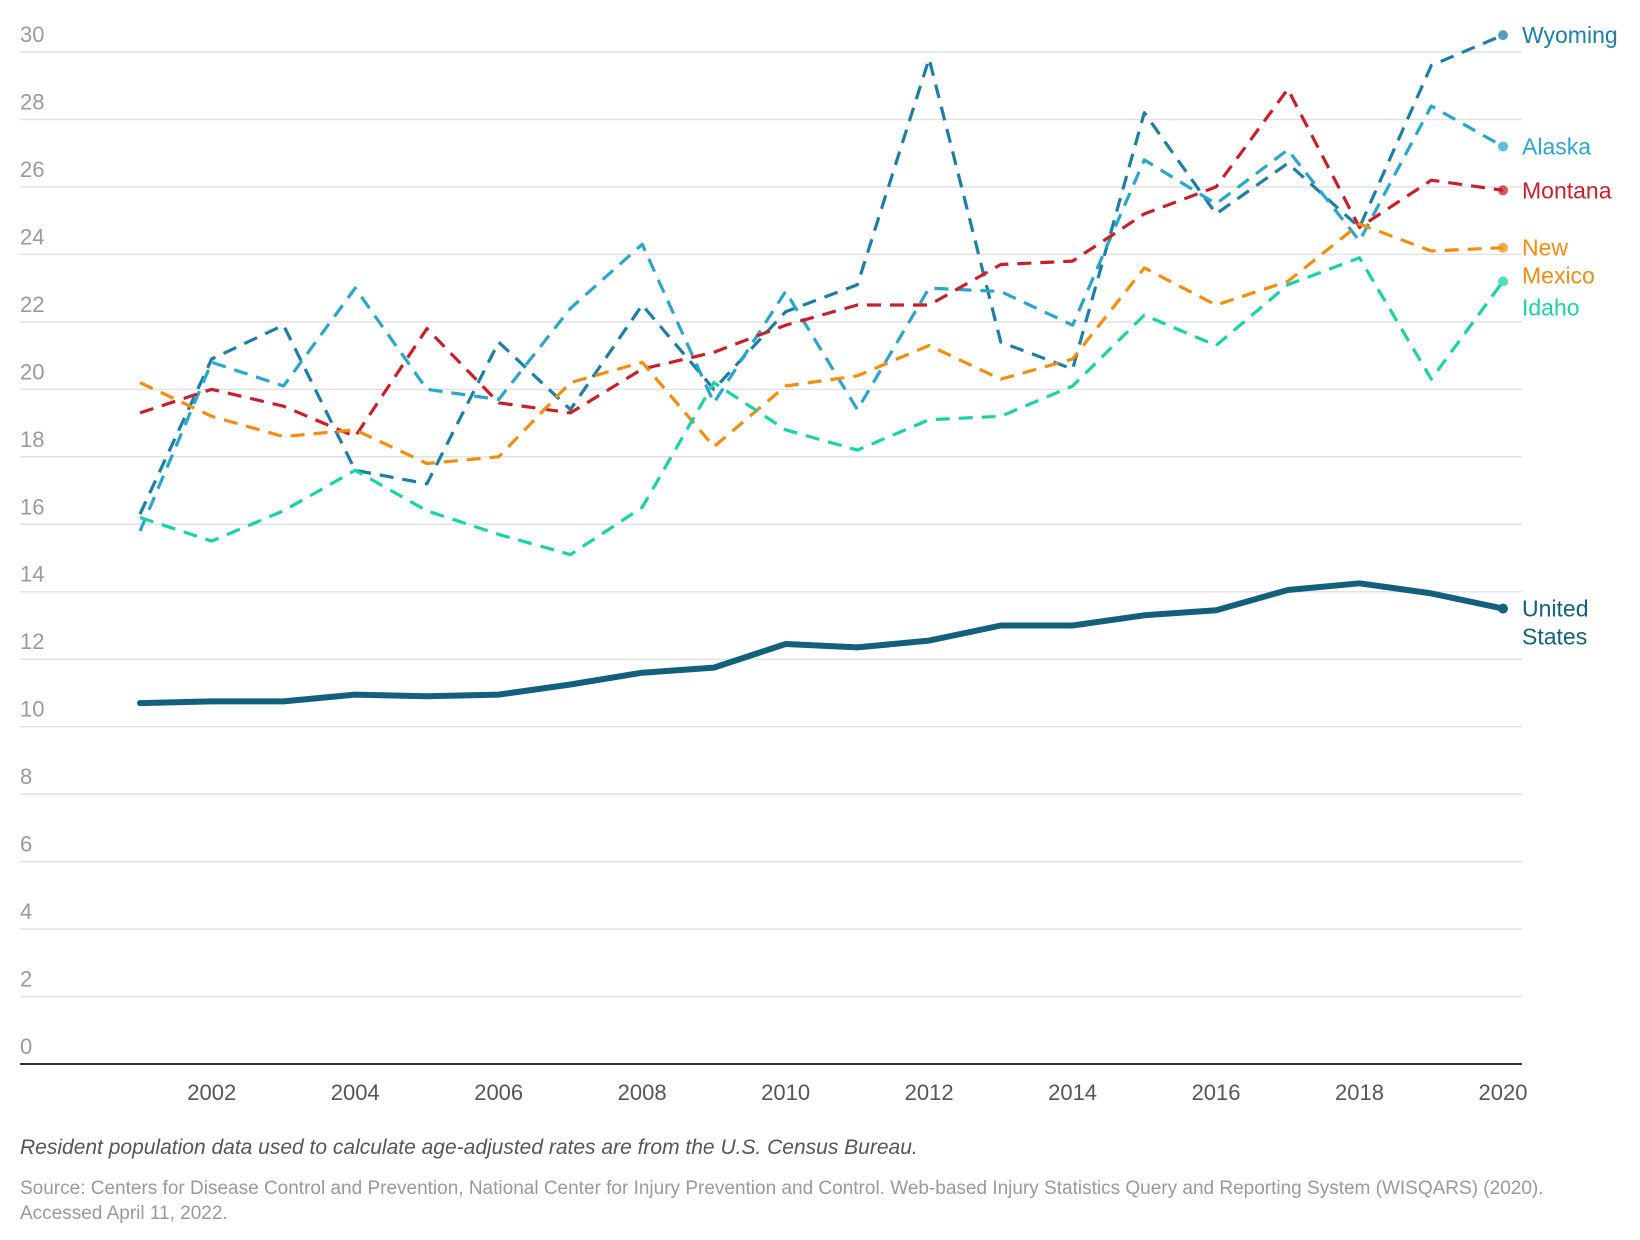  Describe the element at coordinates (1558, 262) in the screenshot. I see `series-label-new-mexico: New Mexico` at that location.